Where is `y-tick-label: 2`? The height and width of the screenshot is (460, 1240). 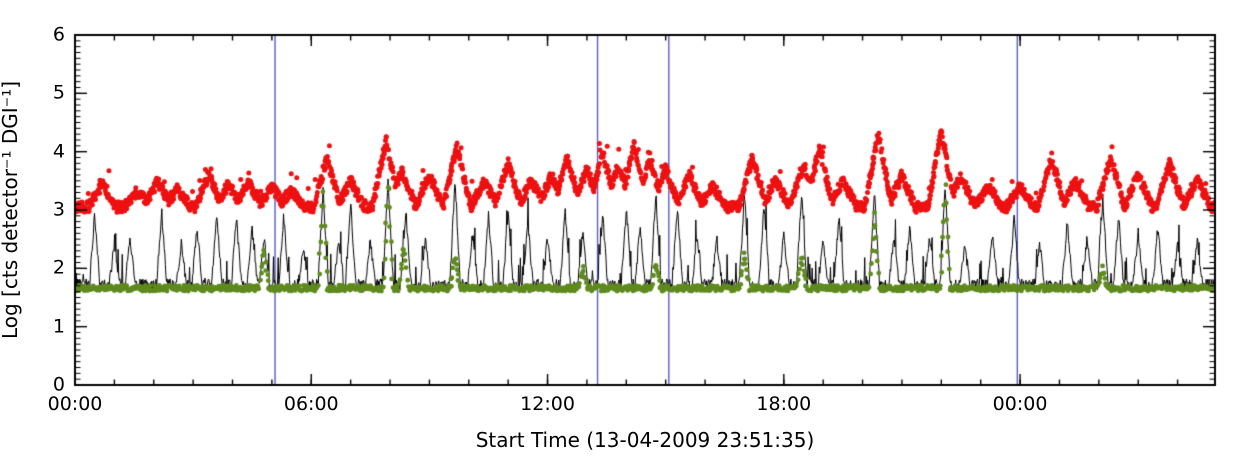
y-tick-label: 2 is located at coordinates (58, 267).